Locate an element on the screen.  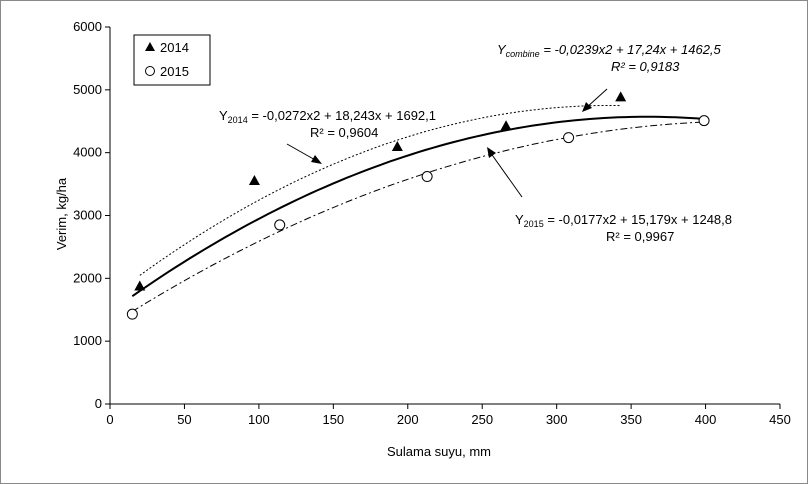
y-tick-label: 6000 is located at coordinates (87, 26).